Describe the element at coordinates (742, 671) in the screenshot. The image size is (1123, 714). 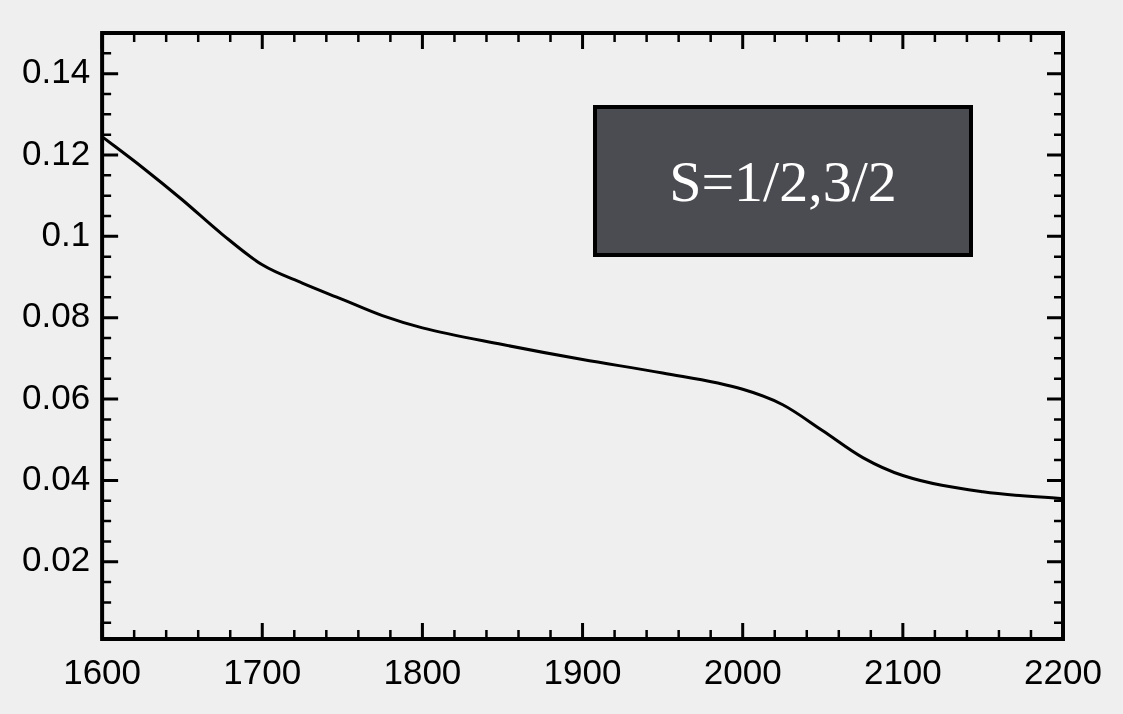
I see `x-tick-label: 2000` at that location.